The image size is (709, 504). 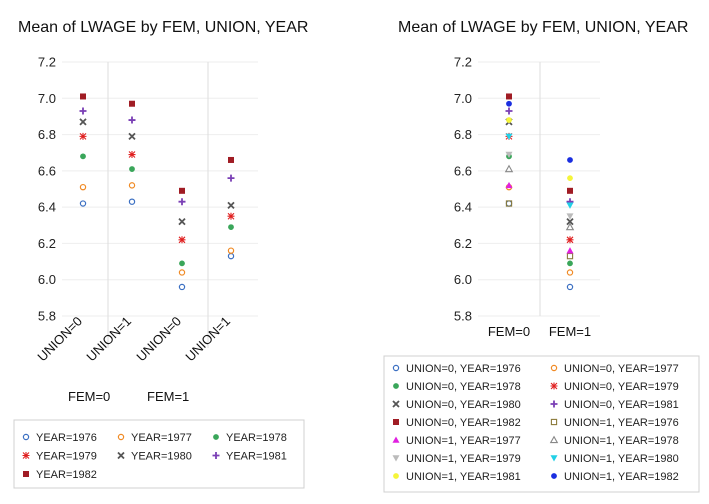 I want to click on legend-item: UNION=0, YEAR=1978, so click(x=457, y=387).